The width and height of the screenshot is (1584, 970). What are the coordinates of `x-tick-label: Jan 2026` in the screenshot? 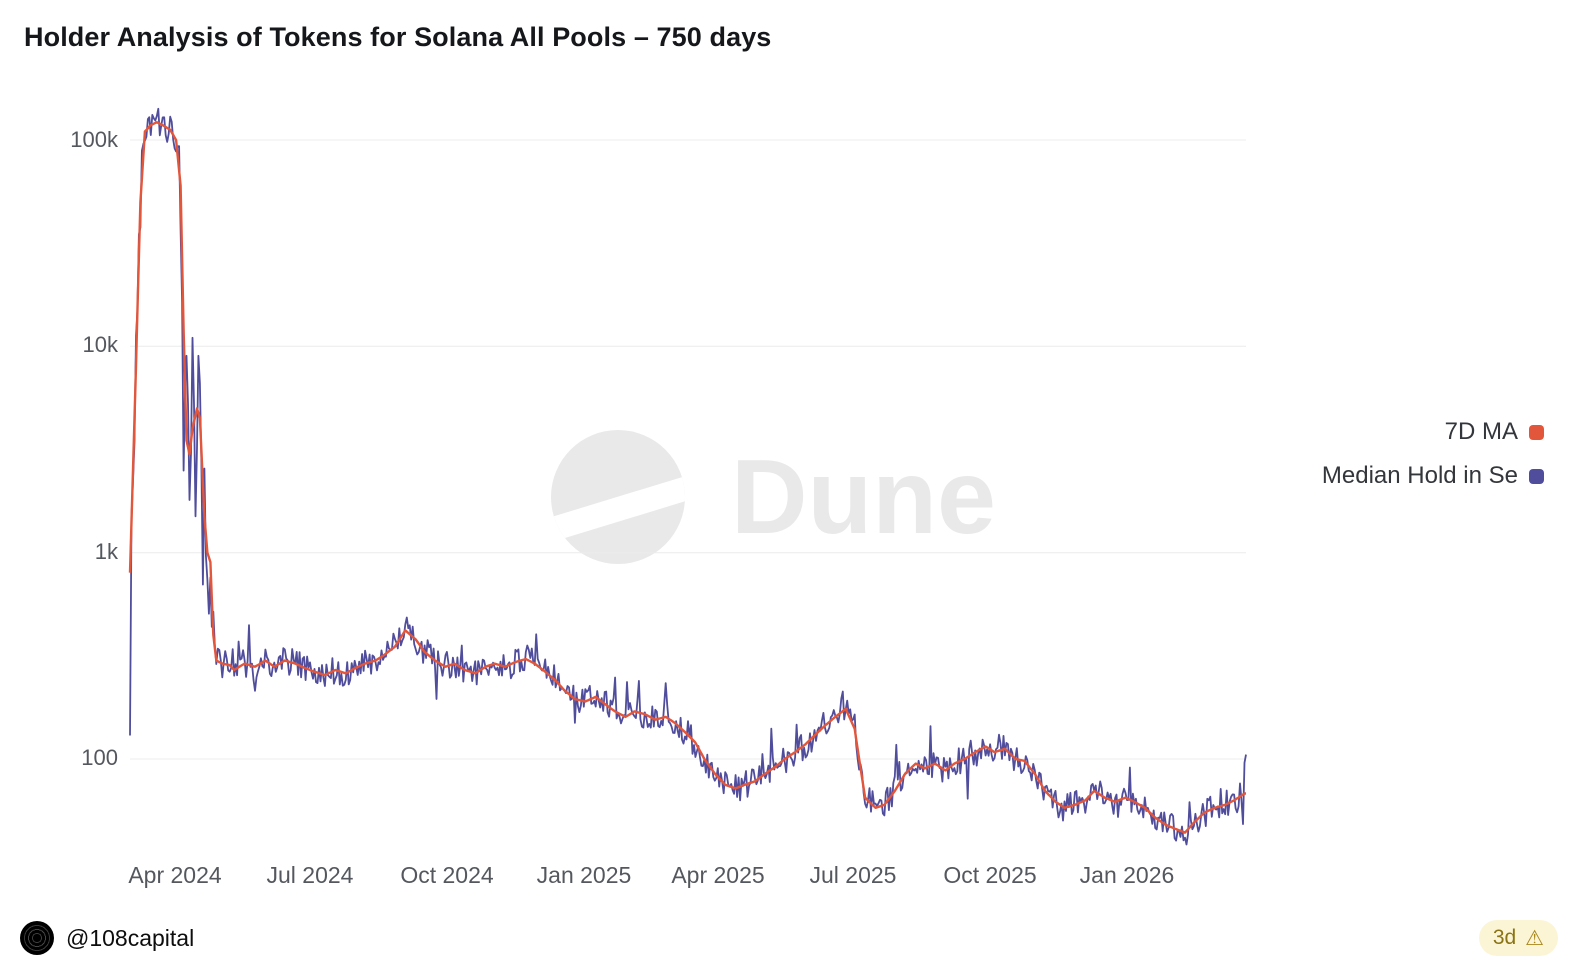 It's located at (1127, 875).